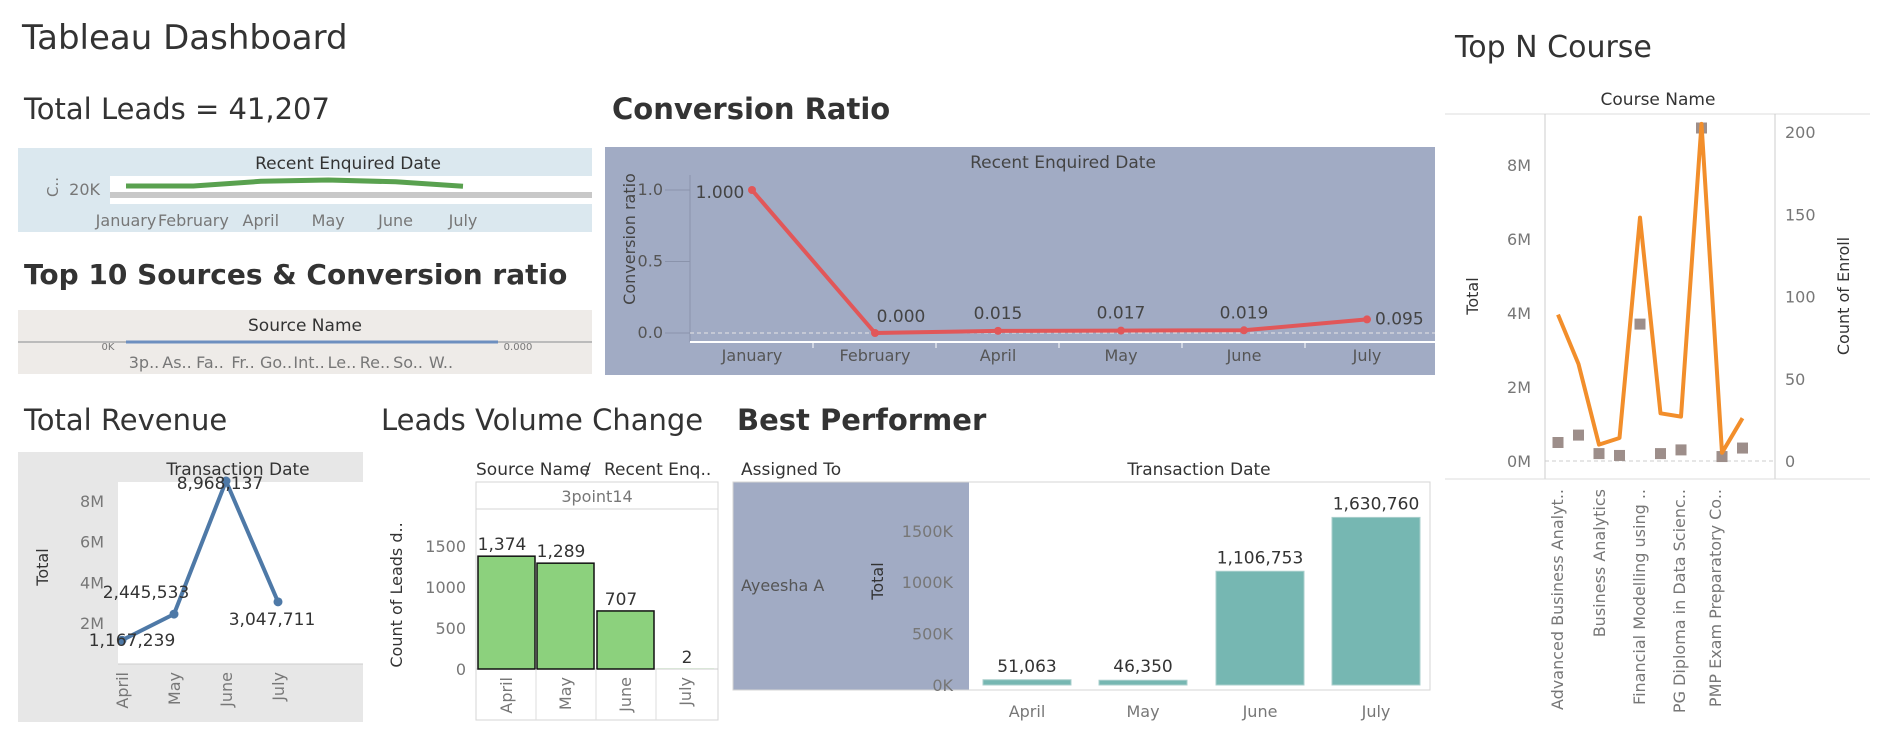 Image resolution: width=1880 pixels, height=734 pixels. Describe the element at coordinates (877, 581) in the screenshot. I see `best-performer-ylabel: Total` at that location.